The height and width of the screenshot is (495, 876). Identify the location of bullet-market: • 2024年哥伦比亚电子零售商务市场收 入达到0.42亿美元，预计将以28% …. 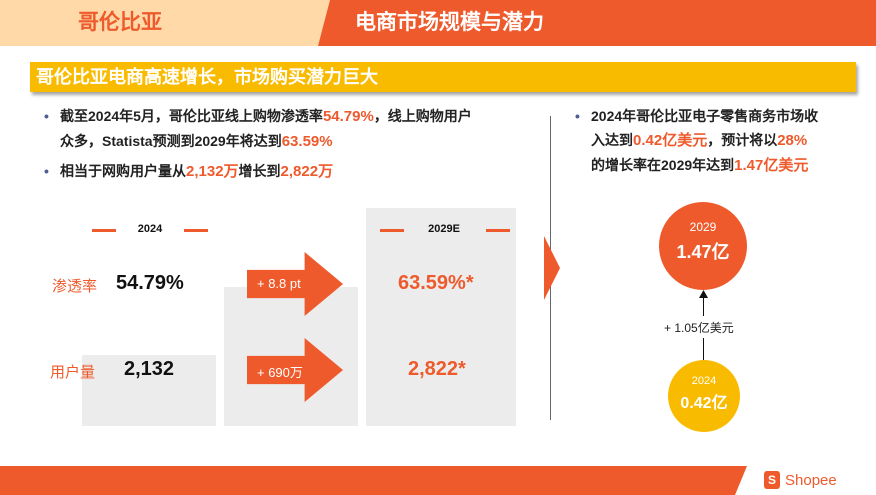
(713, 141).